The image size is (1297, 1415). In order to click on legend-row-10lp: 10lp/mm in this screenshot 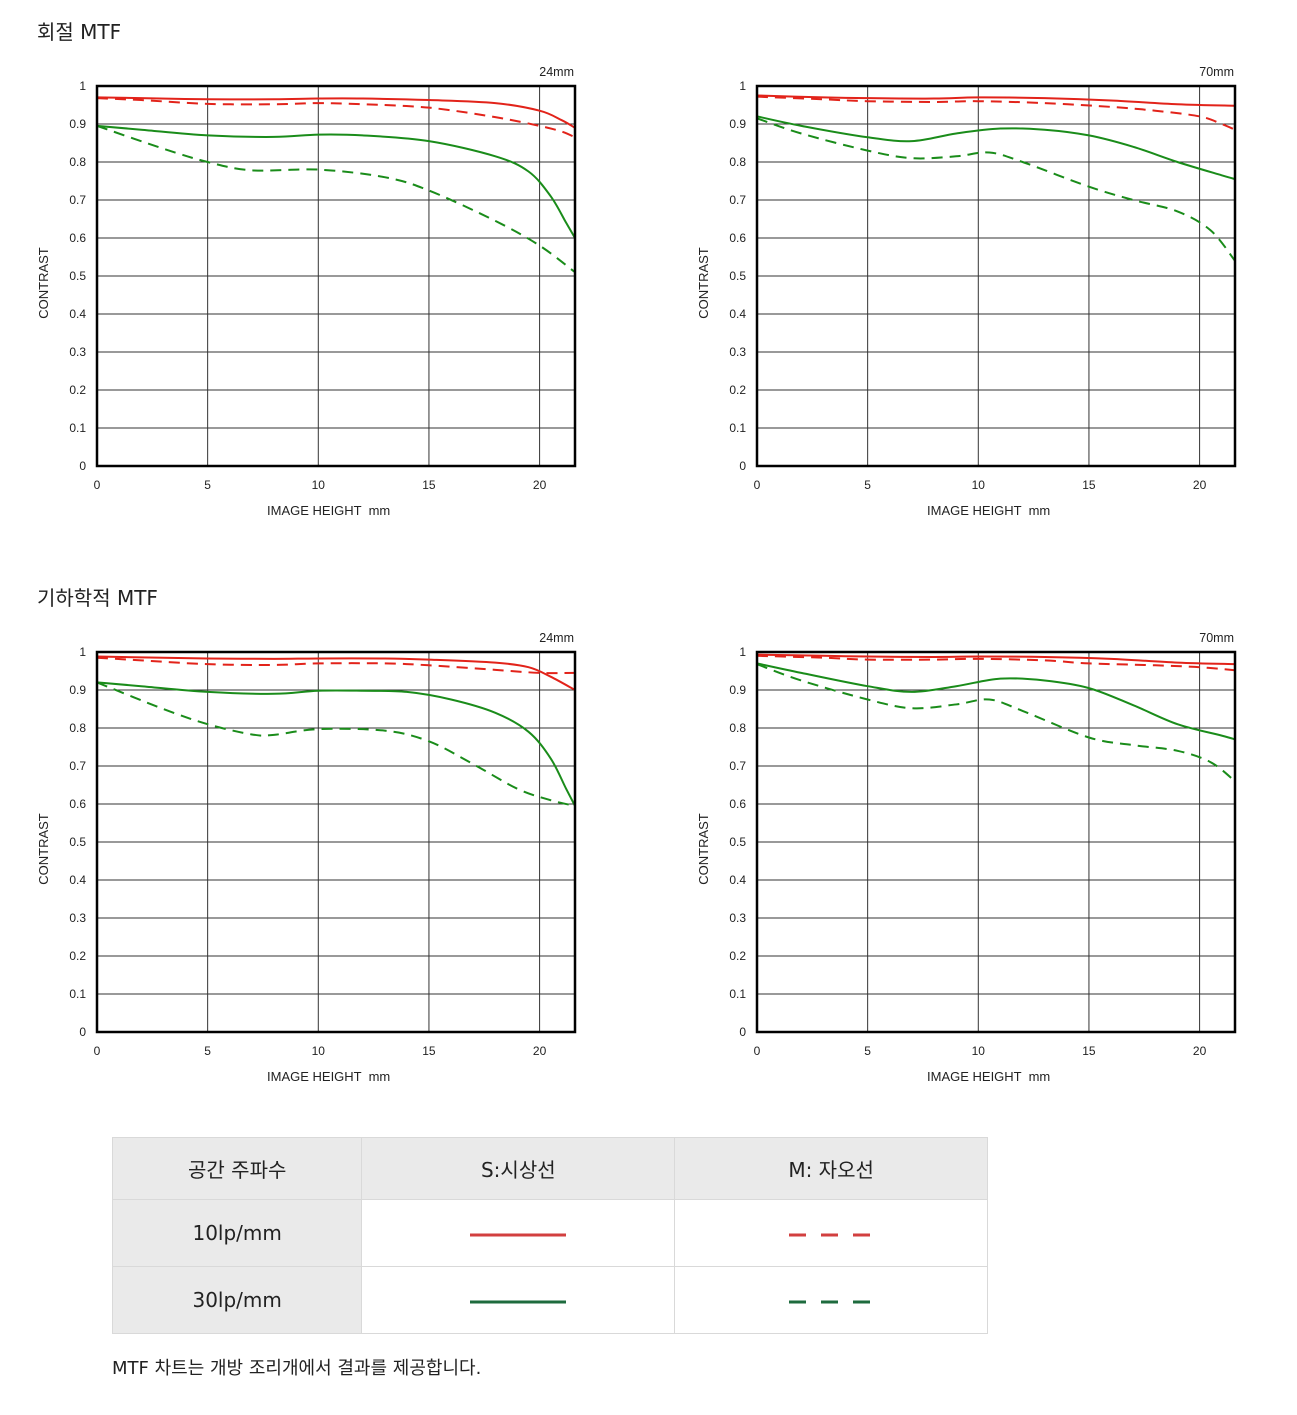, I will do `click(549, 1233)`.